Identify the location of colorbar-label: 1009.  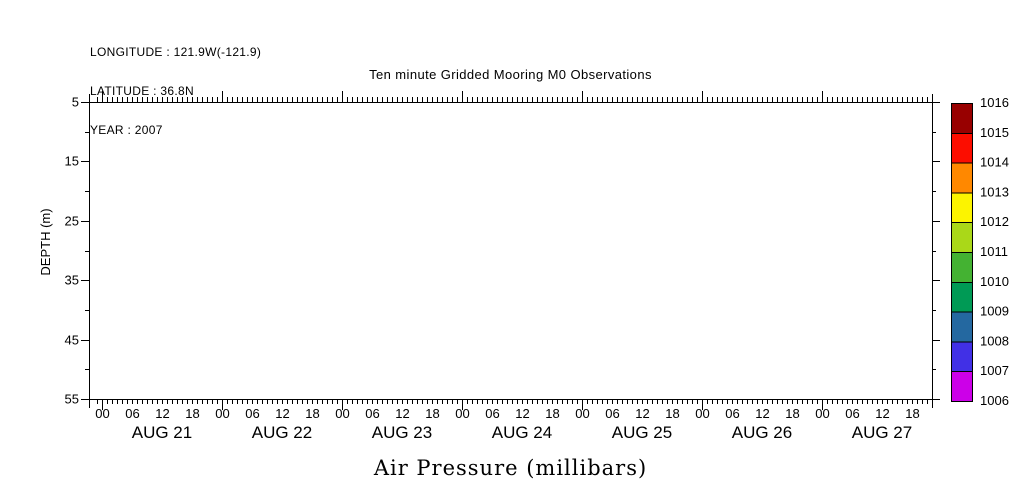
(994, 311).